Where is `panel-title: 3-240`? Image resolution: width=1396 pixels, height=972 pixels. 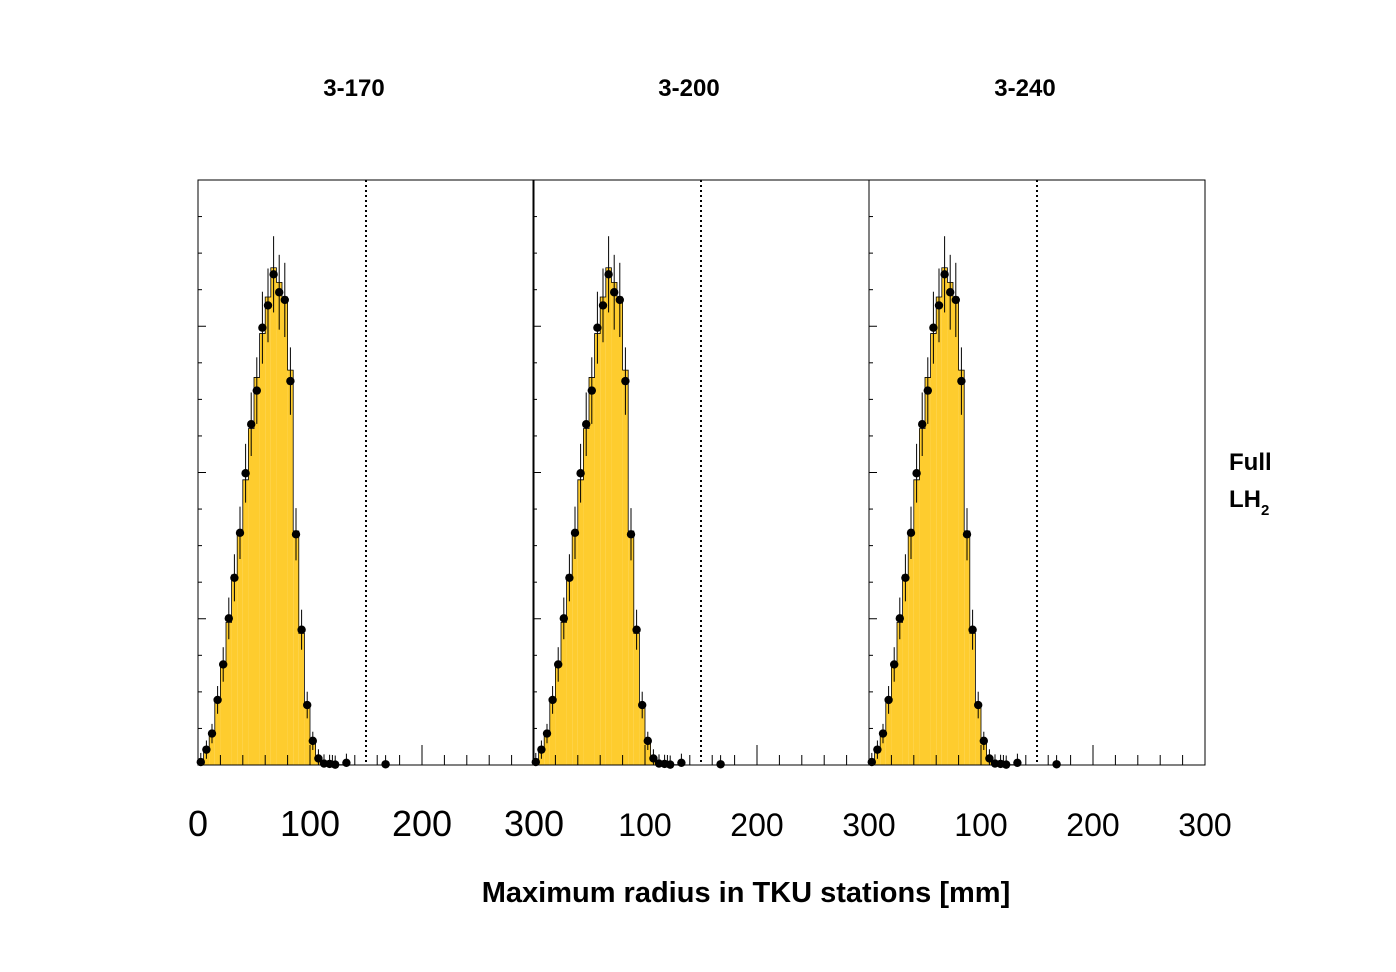
panel-title: 3-240 is located at coordinates (1024, 88).